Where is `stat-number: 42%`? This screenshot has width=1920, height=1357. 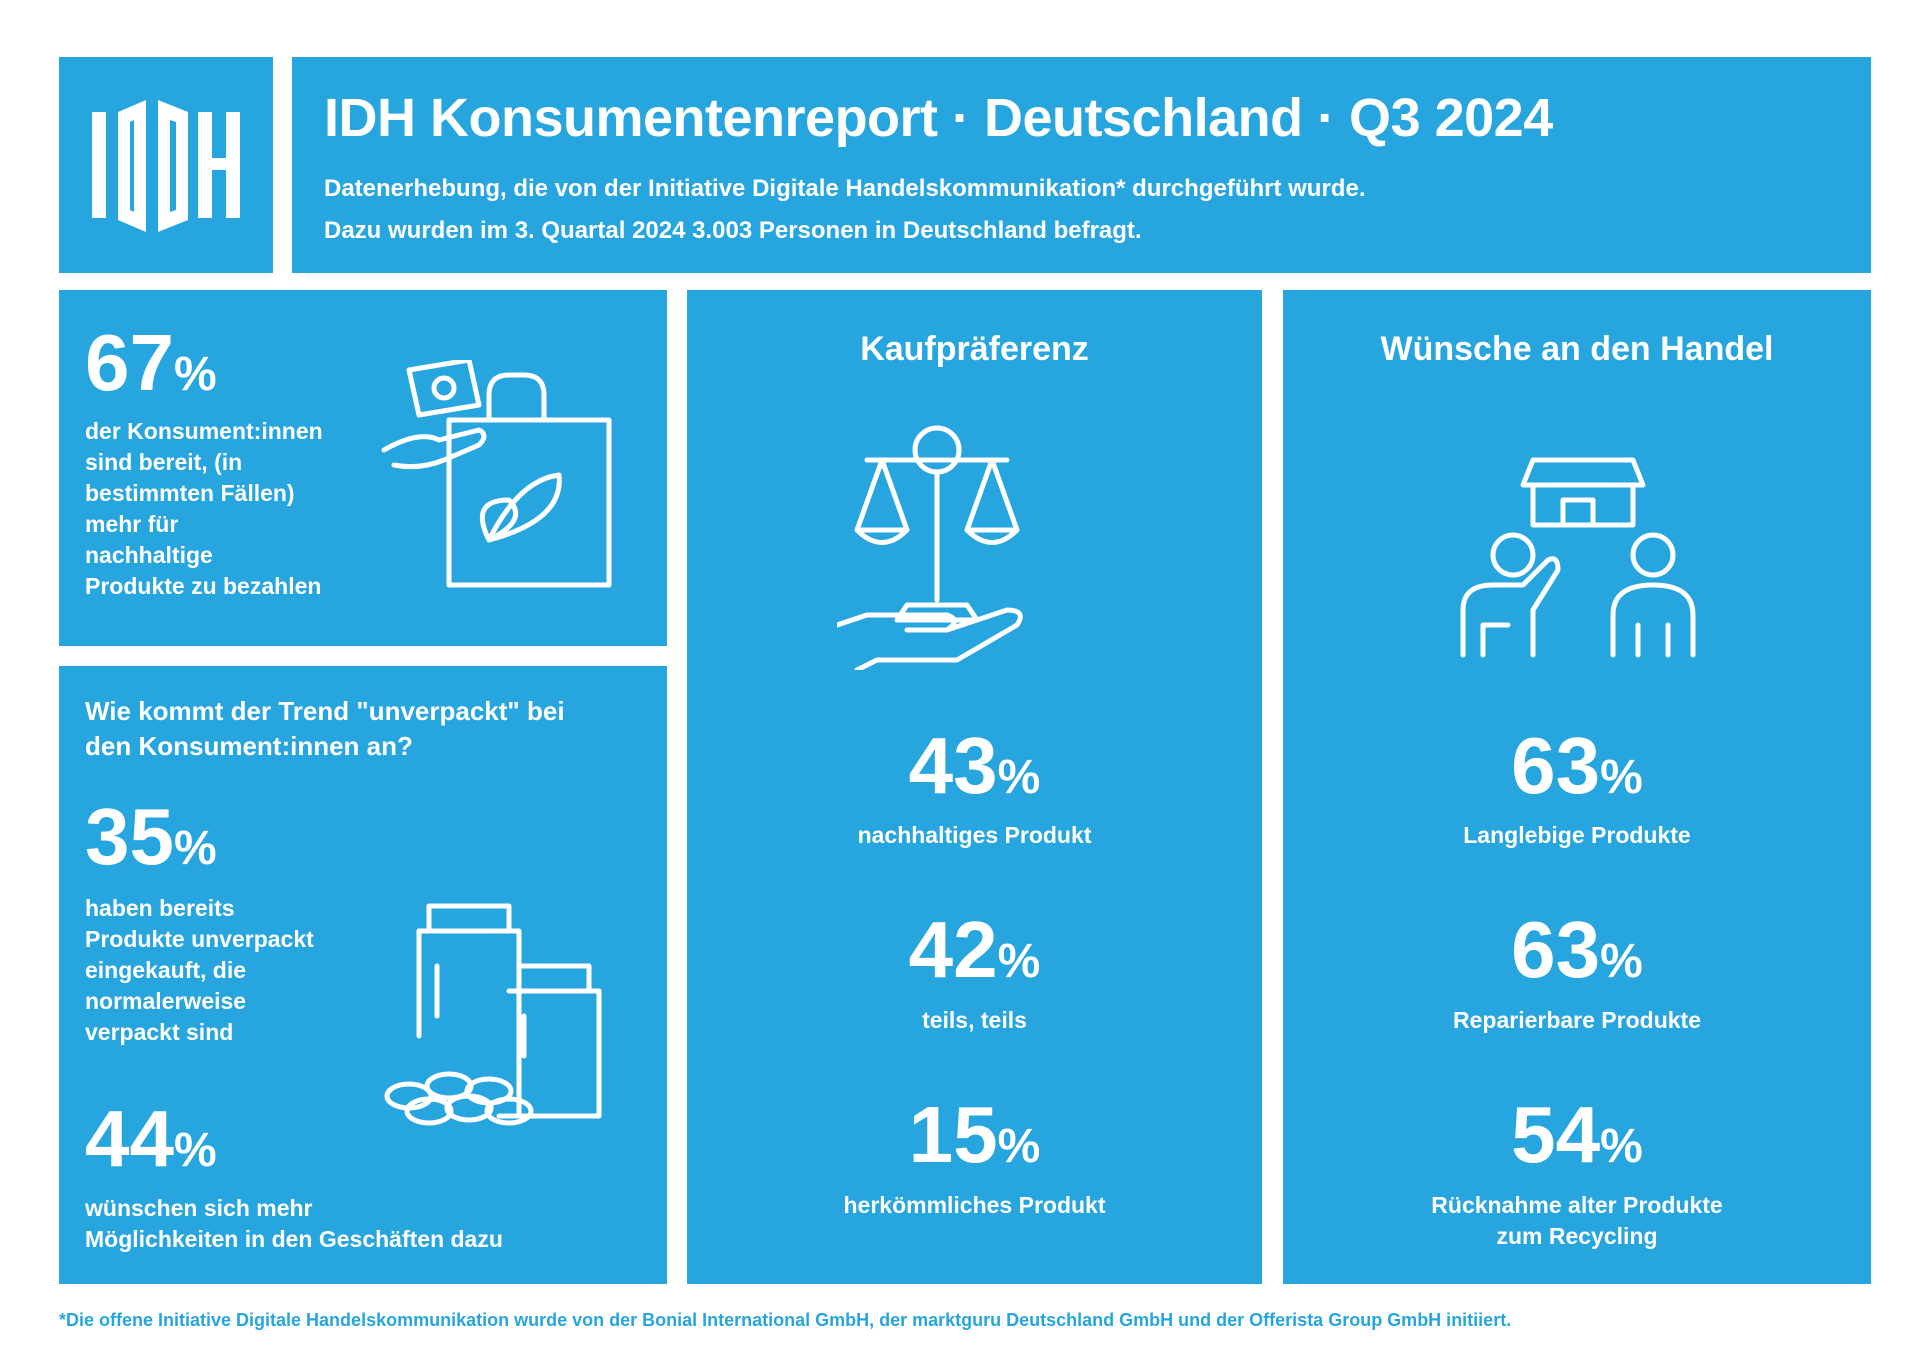 stat-number: 42% is located at coordinates (974, 955).